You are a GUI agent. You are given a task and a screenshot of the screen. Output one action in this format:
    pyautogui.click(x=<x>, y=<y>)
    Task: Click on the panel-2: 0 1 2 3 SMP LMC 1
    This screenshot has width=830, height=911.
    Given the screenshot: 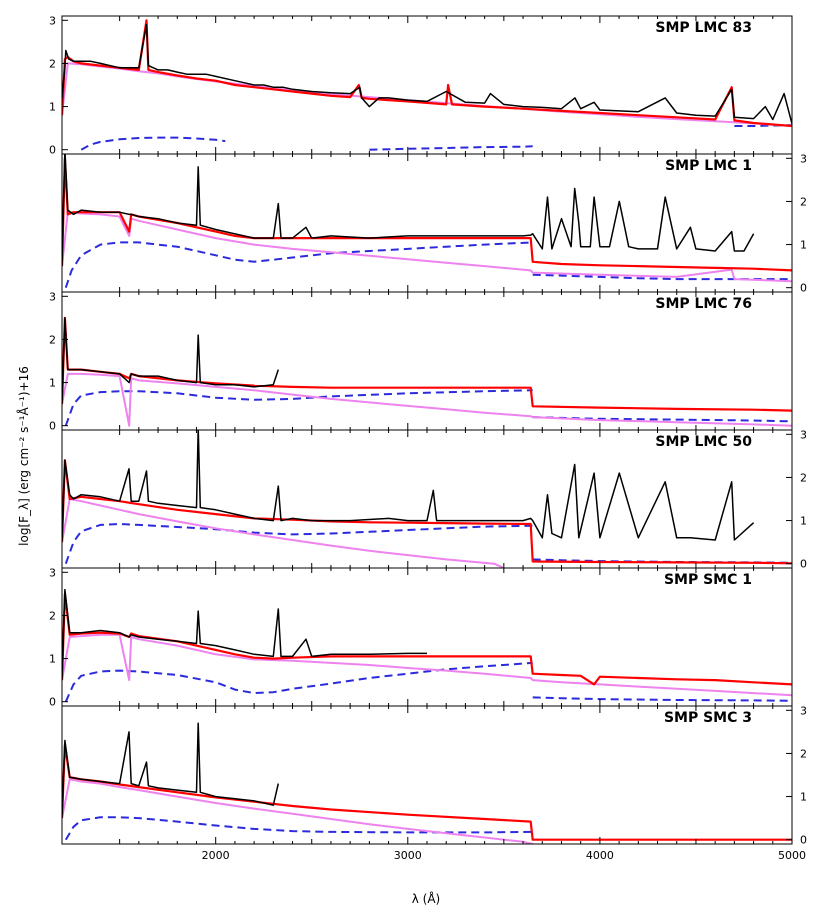 What is the action you would take?
    pyautogui.click(x=434, y=223)
    